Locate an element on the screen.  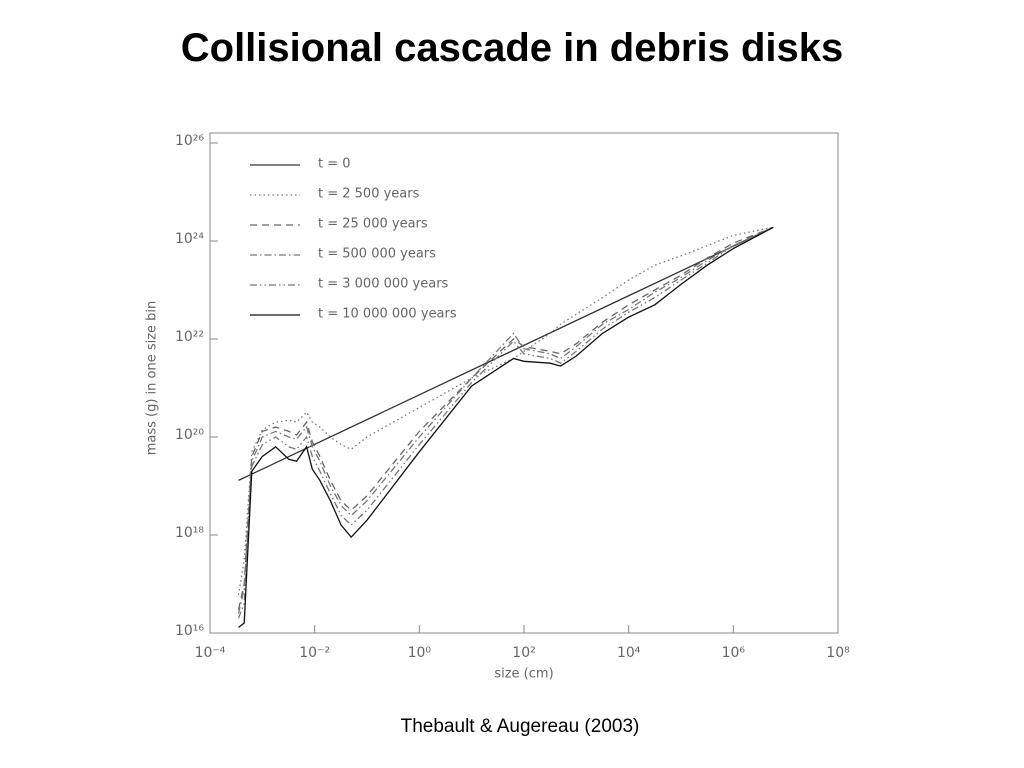
x-tick-label: 10⁴ is located at coordinates (629, 653).